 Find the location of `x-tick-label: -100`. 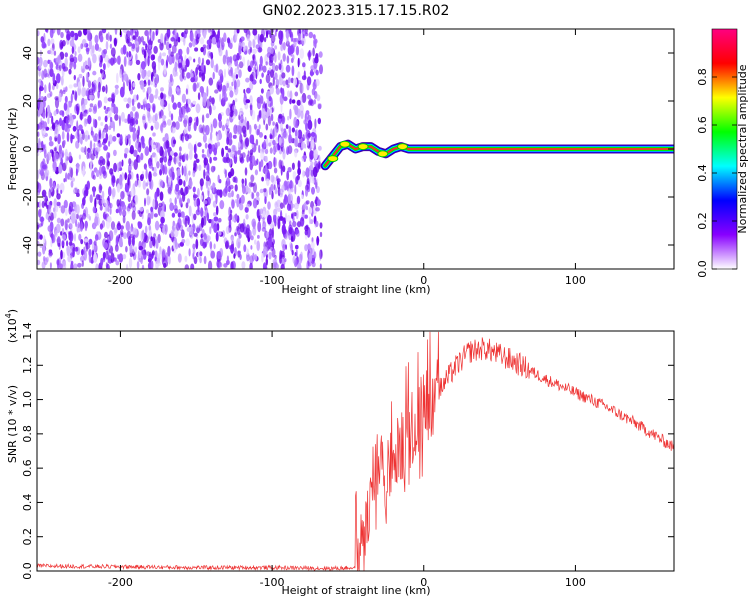

x-tick-label: -100 is located at coordinates (272, 280).